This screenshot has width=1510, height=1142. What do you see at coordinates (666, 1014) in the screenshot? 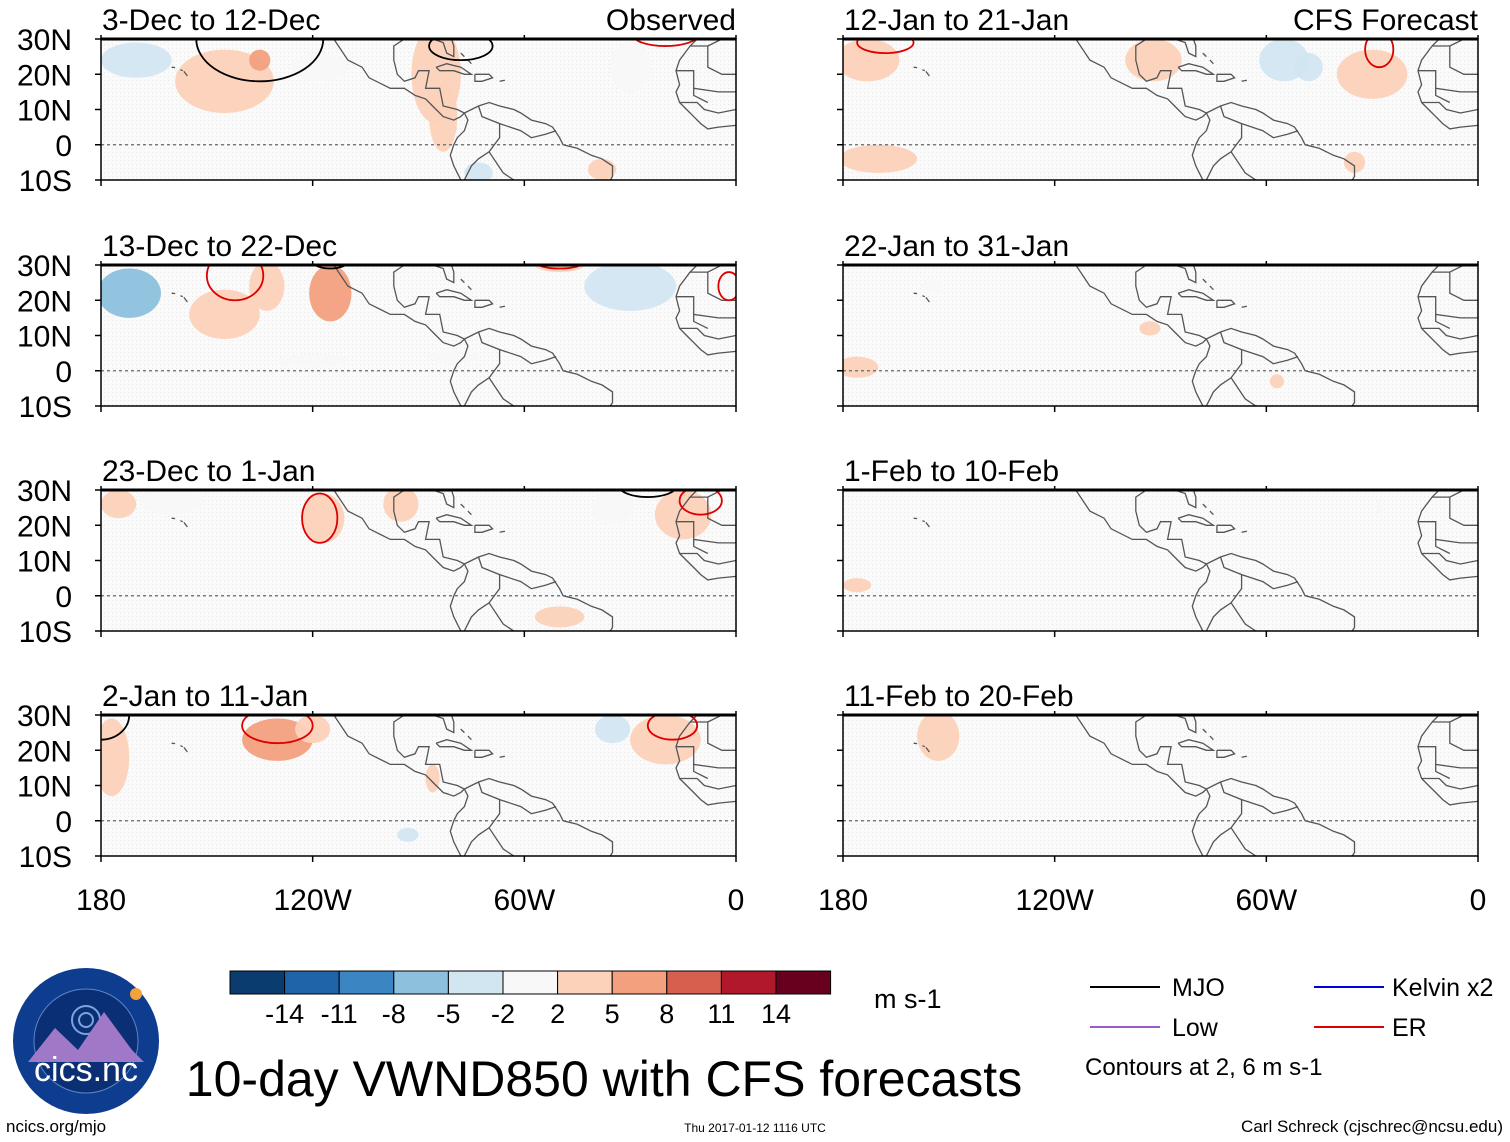
I see `colorbar-label: 8` at bounding box center [666, 1014].